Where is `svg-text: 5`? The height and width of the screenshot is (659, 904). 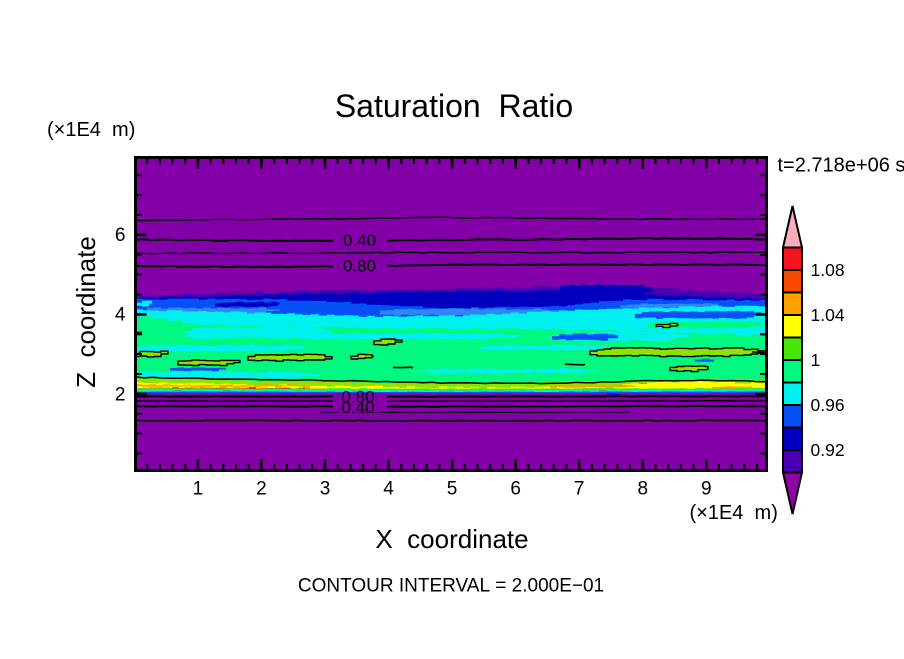 svg-text: 5 is located at coordinates (452, 489).